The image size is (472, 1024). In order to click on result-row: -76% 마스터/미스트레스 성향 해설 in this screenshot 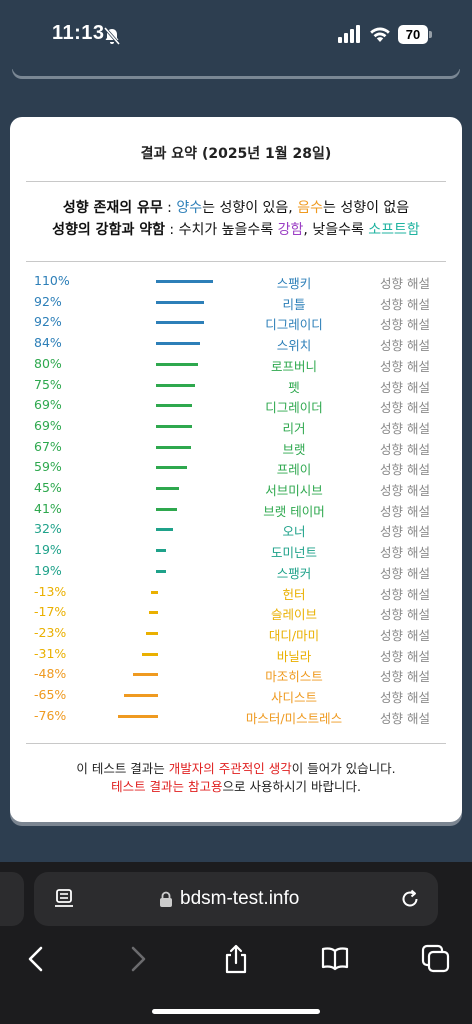, I will do `click(236, 715)`.